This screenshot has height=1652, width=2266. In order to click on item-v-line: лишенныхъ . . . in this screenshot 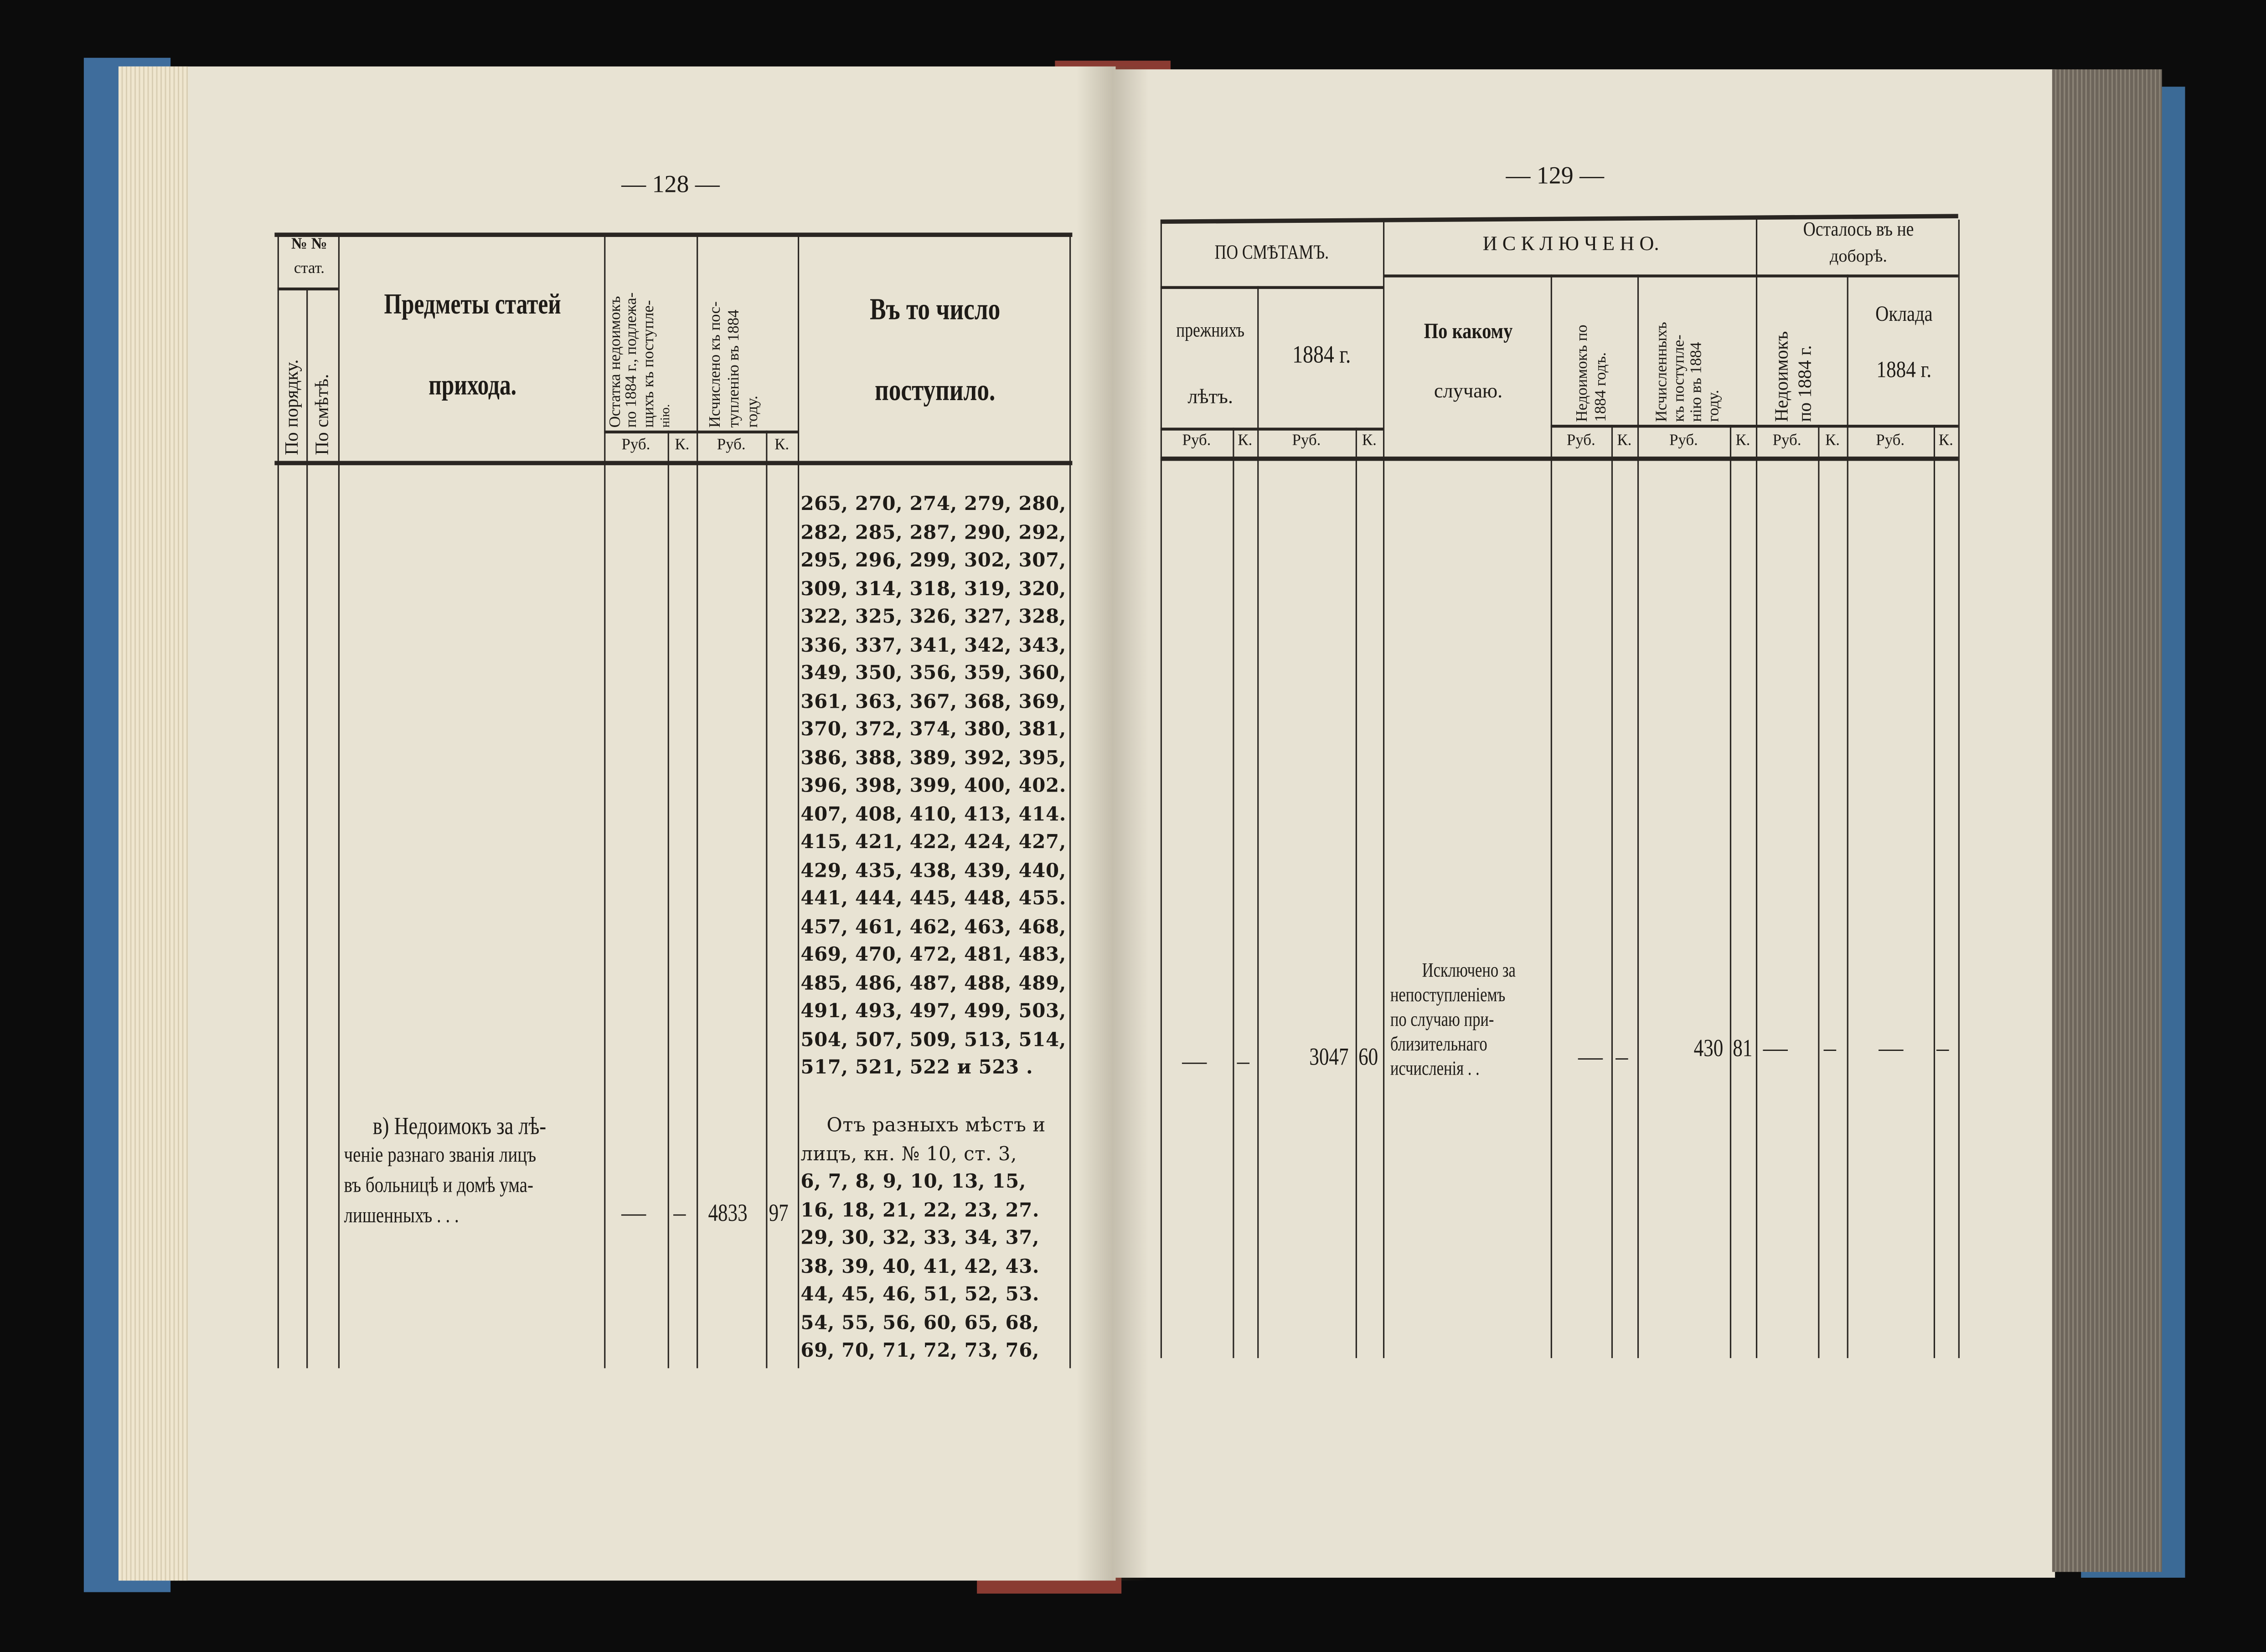, I will do `click(401, 1217)`.